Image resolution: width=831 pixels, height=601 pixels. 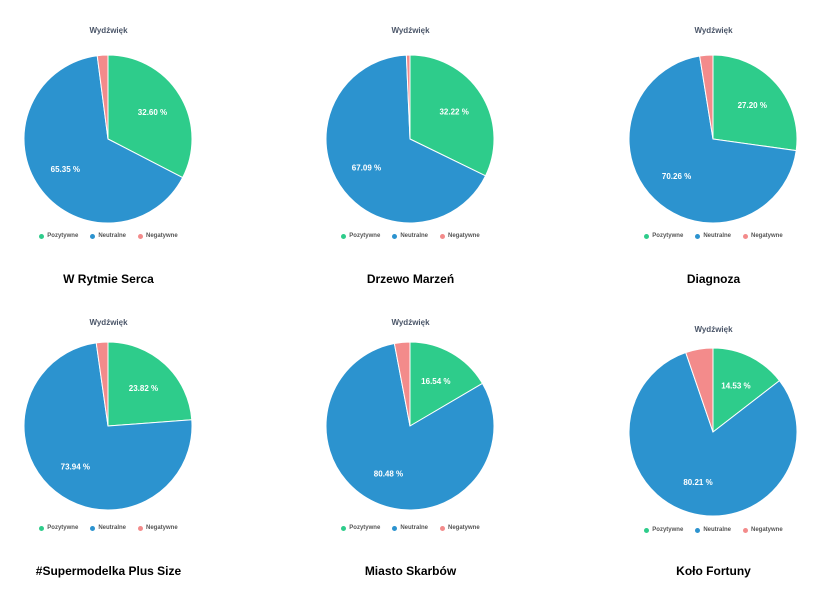 What do you see at coordinates (65, 169) in the screenshot?
I see `slice-data-label: 65.35 %` at bounding box center [65, 169].